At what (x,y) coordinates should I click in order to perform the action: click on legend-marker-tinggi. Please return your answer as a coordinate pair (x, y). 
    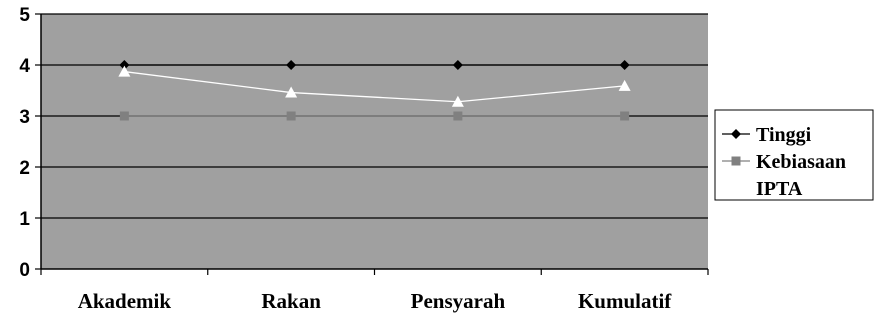
    Looking at the image, I should click on (736, 134).